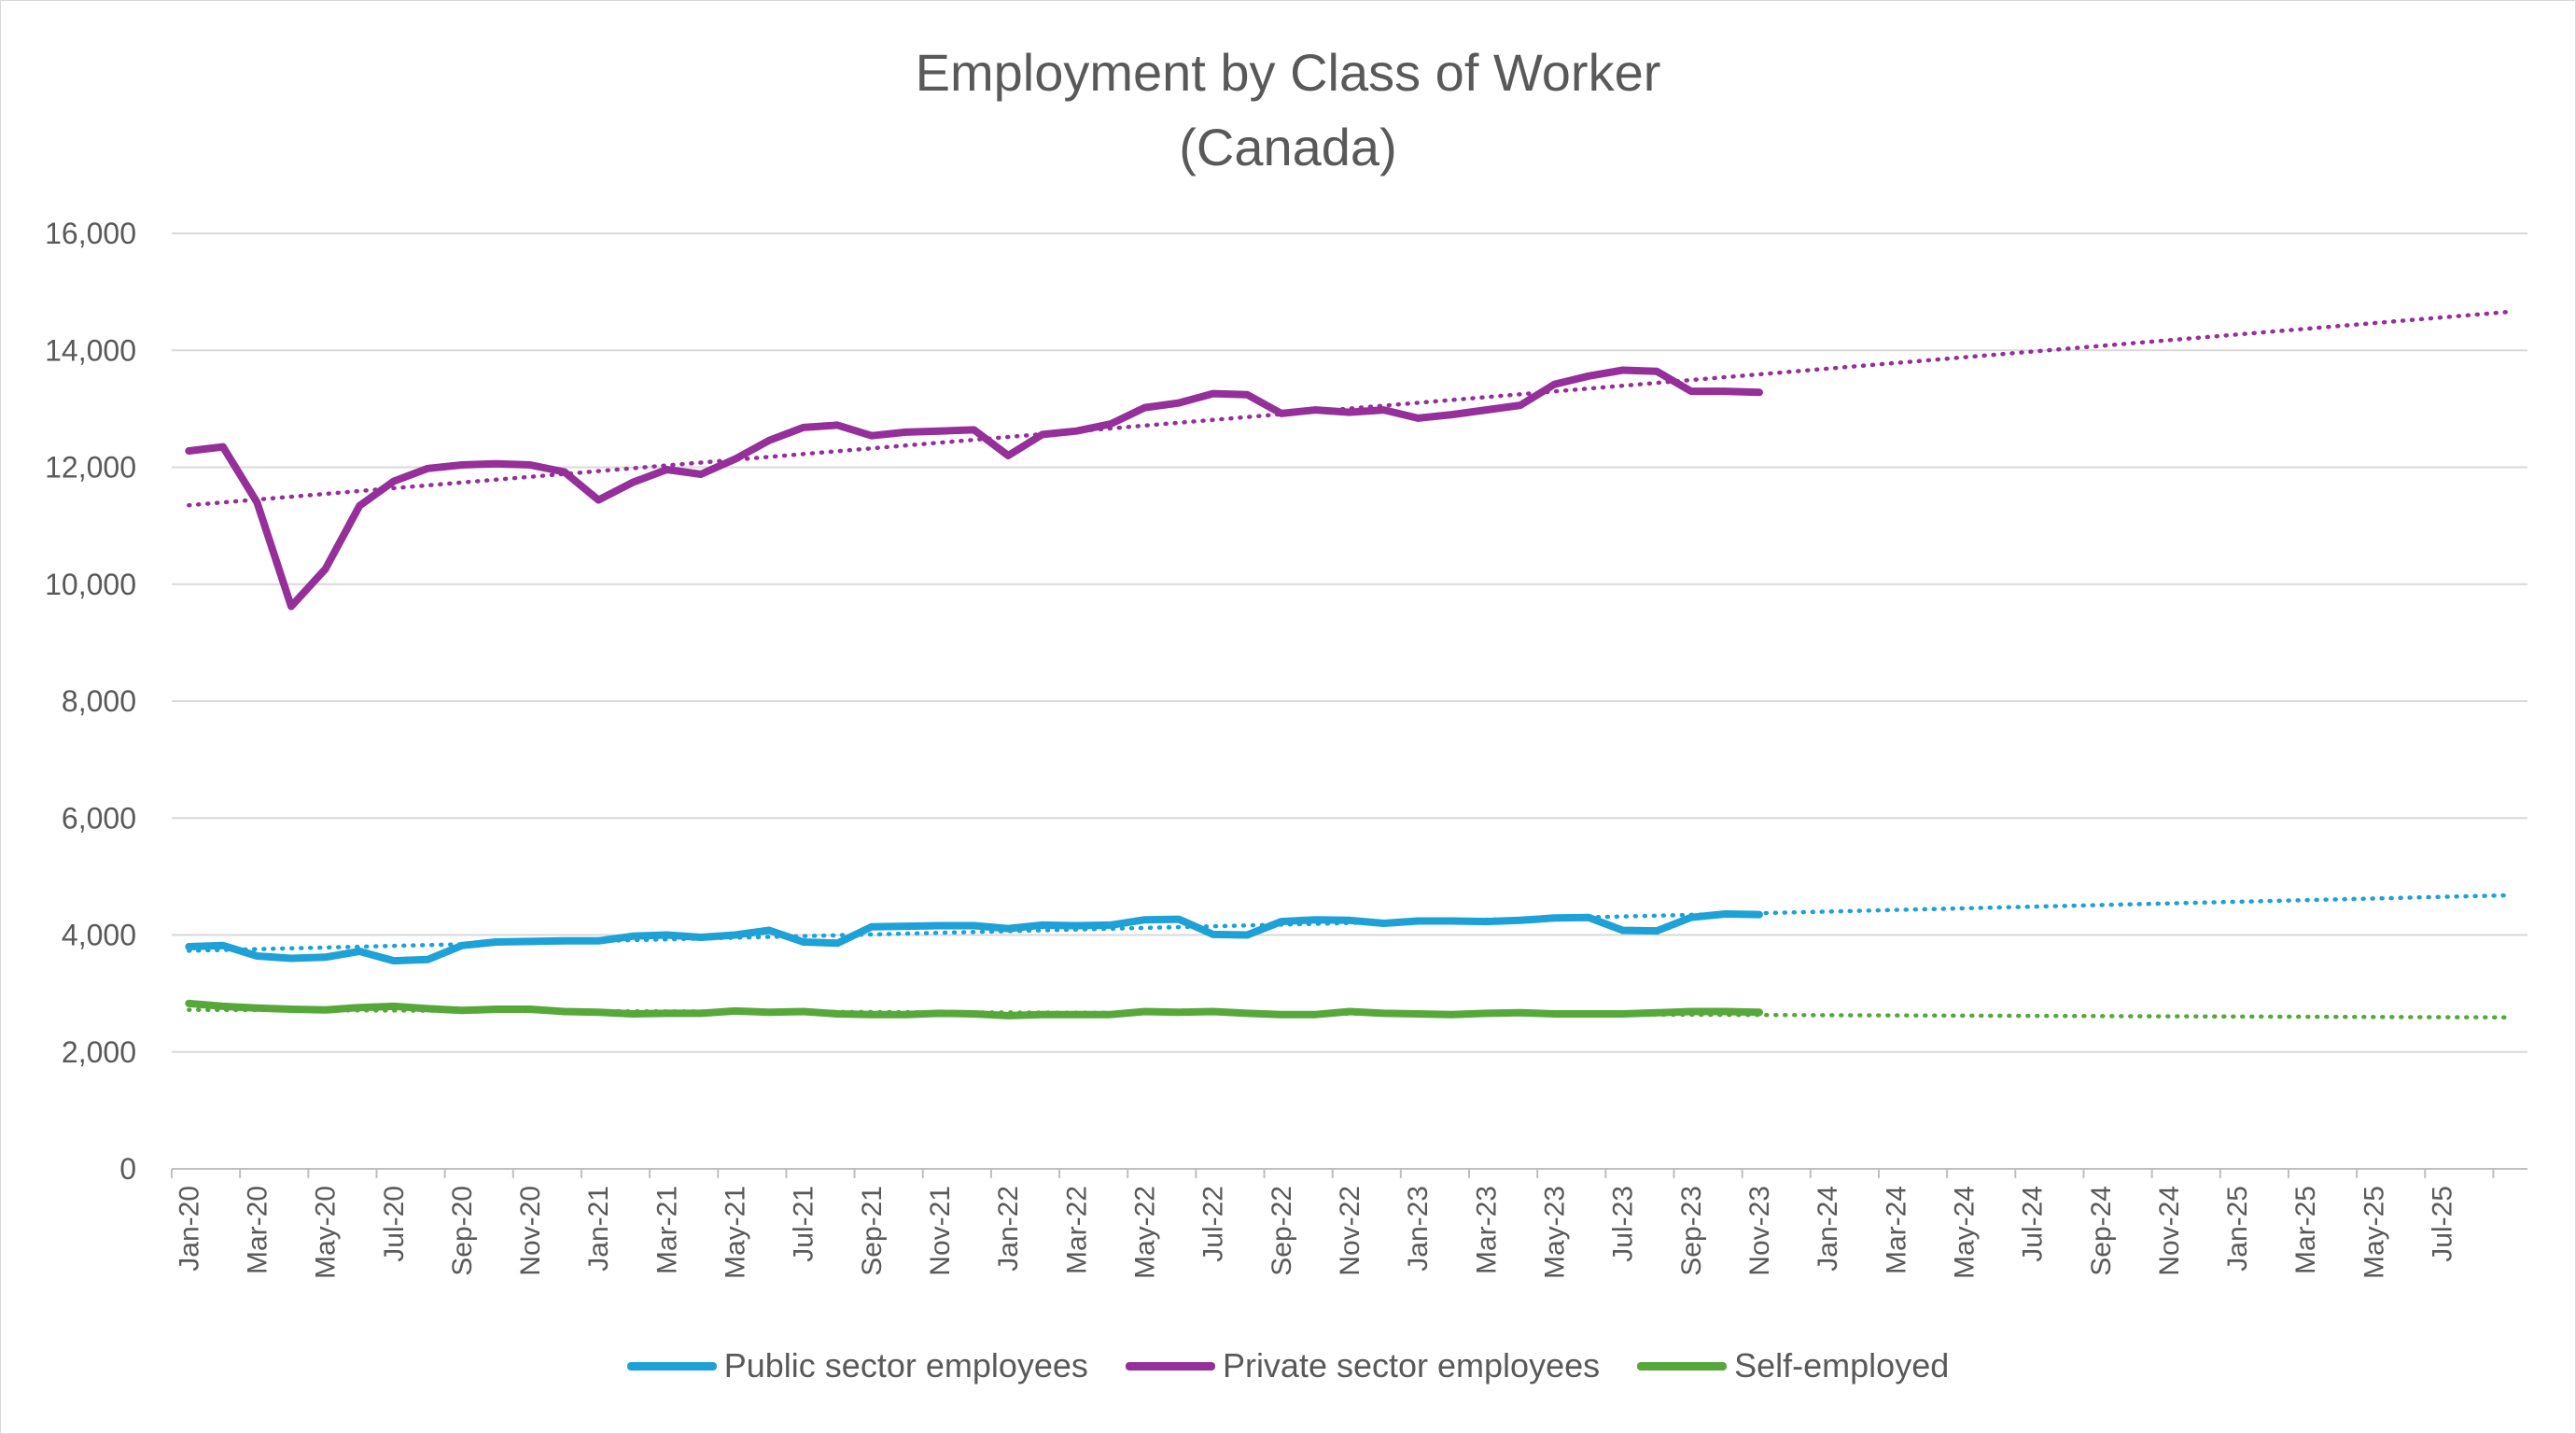 The image size is (2576, 1434). I want to click on x-tick-label: Nov-20, so click(530, 1231).